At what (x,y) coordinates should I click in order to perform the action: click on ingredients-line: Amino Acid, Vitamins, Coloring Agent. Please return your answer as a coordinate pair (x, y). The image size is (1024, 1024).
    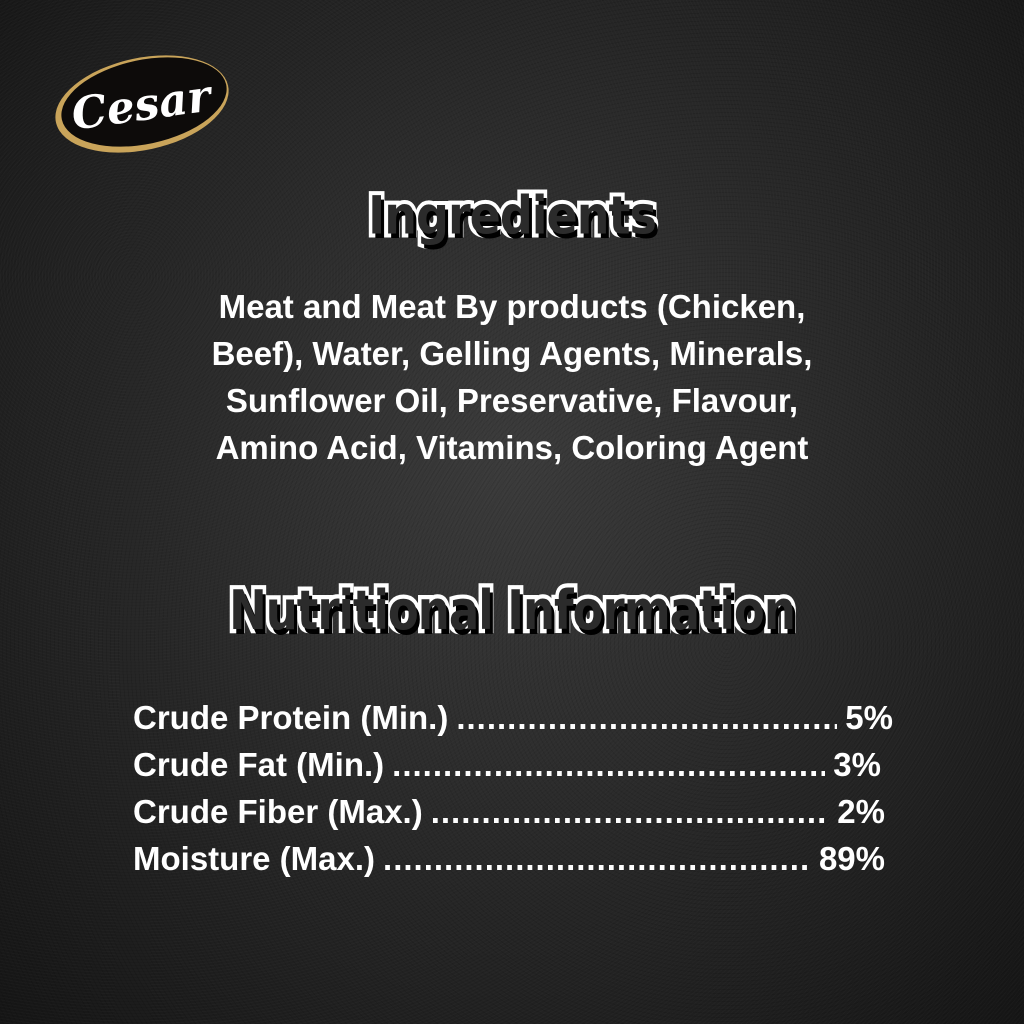
    Looking at the image, I should click on (512, 447).